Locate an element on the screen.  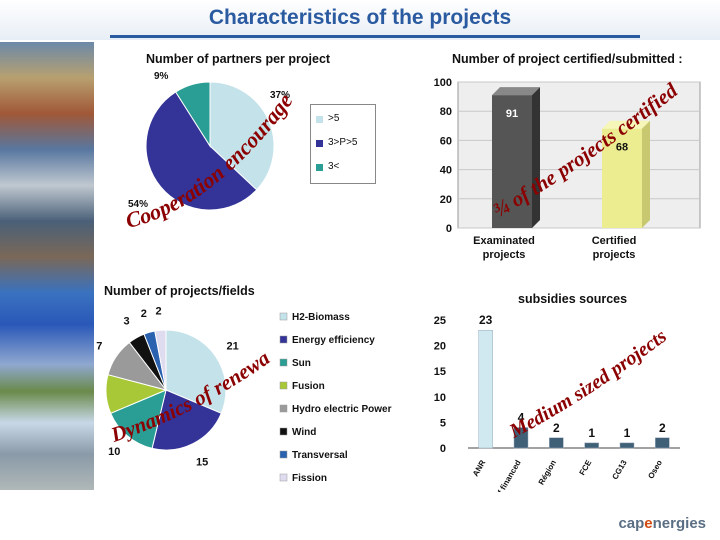
legend-swatch-sun is located at coordinates (283, 362).